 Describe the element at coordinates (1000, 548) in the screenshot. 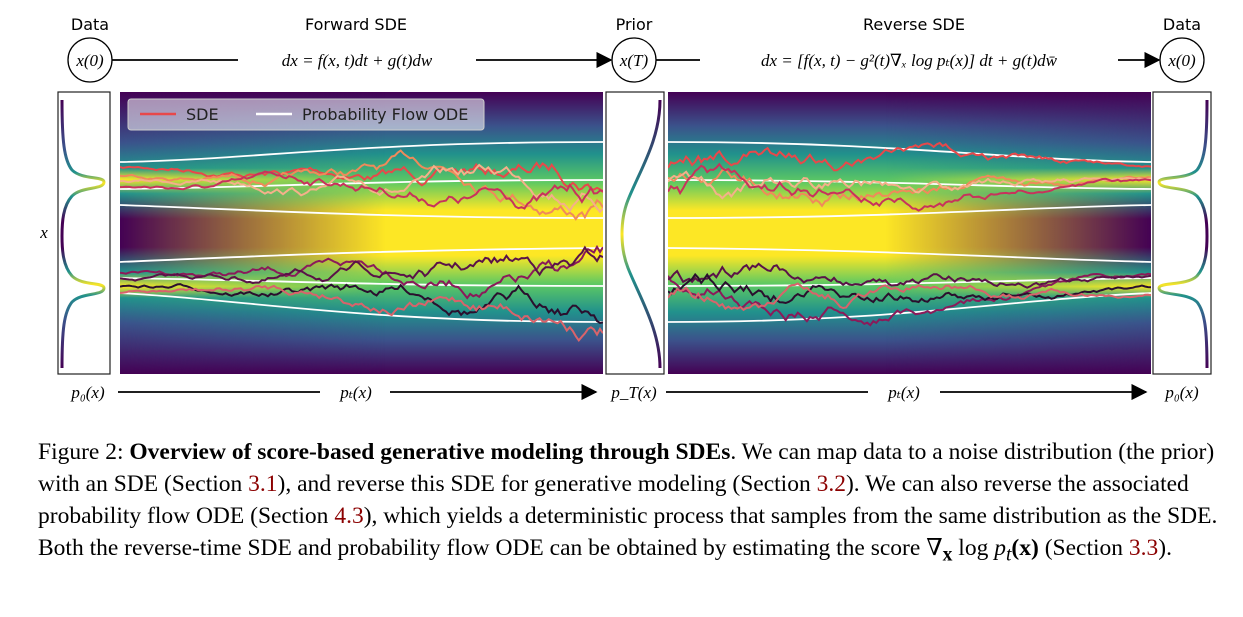

I see `caption-score-p: p` at that location.